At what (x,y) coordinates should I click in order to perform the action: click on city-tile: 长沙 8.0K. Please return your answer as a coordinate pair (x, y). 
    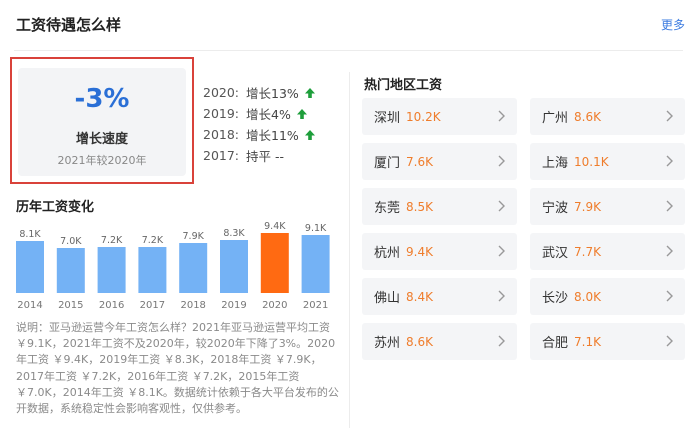
    Looking at the image, I should click on (607, 296).